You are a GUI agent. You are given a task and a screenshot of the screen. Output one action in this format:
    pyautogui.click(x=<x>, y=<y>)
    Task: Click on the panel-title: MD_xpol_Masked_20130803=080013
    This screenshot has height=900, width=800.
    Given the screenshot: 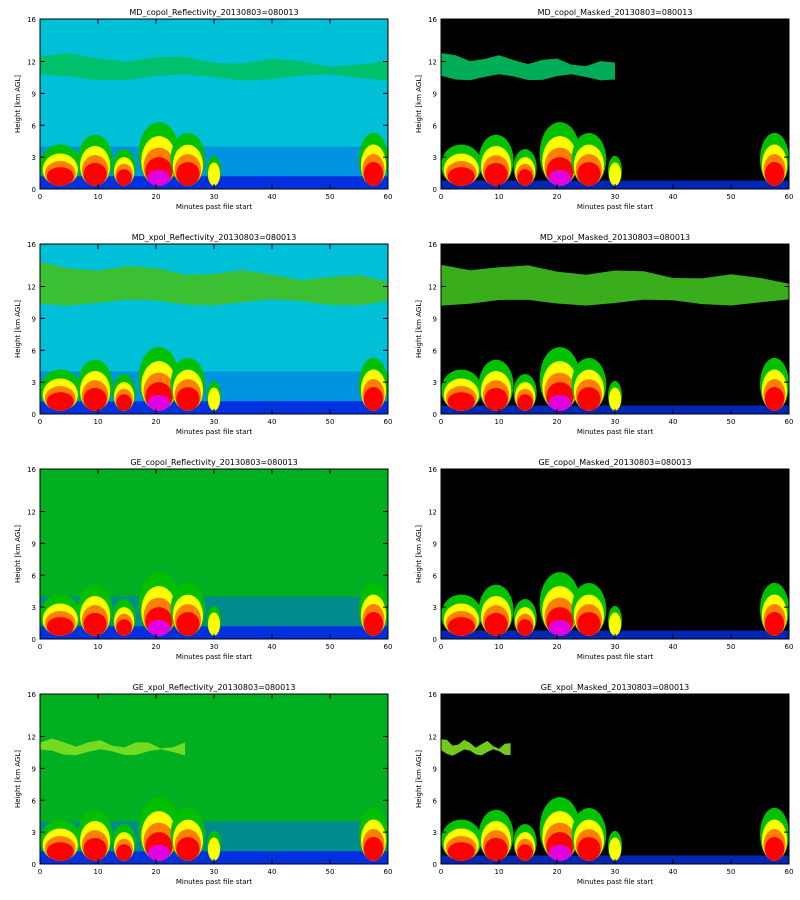 What is the action you would take?
    pyautogui.click(x=615, y=237)
    